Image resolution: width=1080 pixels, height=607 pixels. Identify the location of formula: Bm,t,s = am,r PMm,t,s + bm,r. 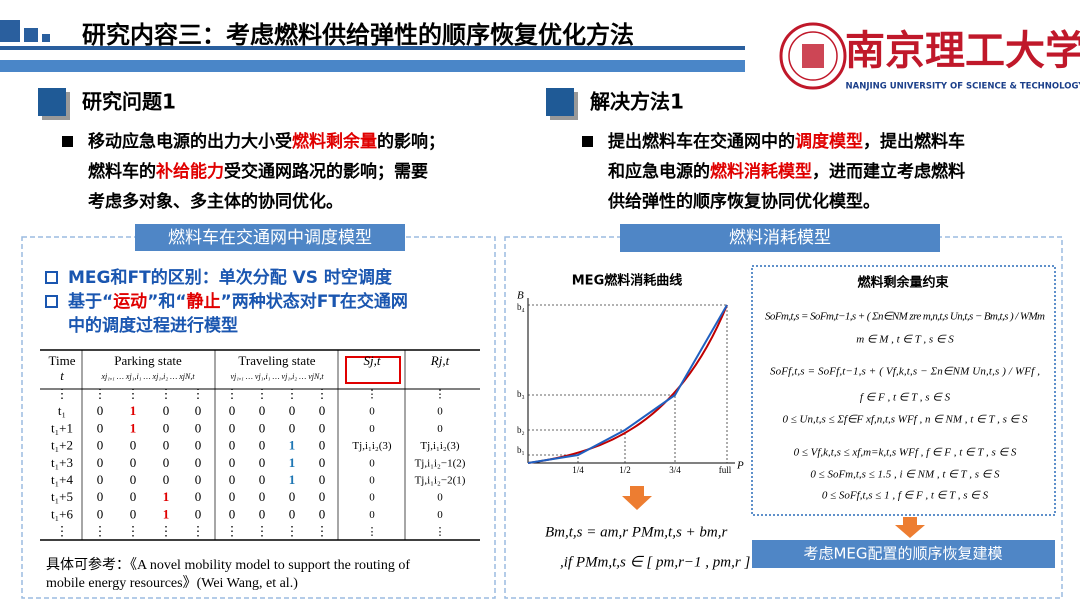
(636, 532).